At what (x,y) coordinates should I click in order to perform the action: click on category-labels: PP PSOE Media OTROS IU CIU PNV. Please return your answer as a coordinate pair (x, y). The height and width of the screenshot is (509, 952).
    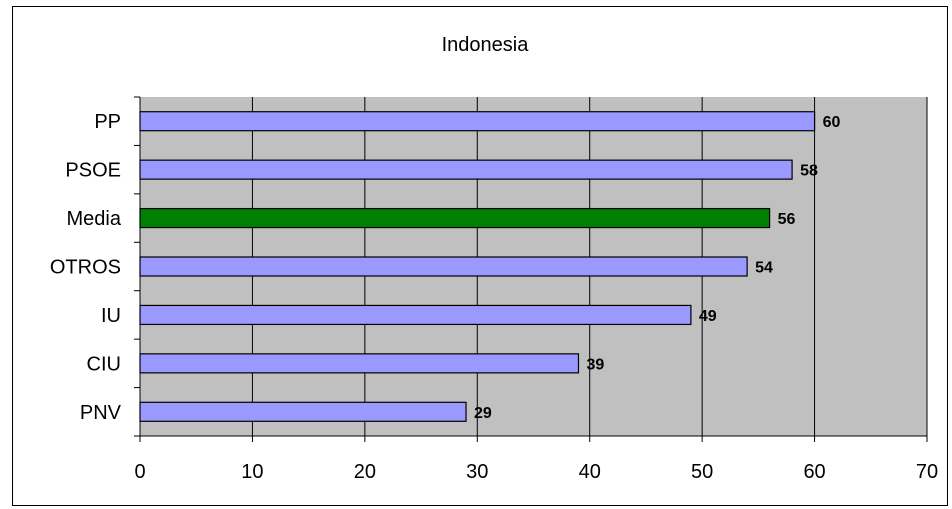
    Looking at the image, I should click on (86, 267).